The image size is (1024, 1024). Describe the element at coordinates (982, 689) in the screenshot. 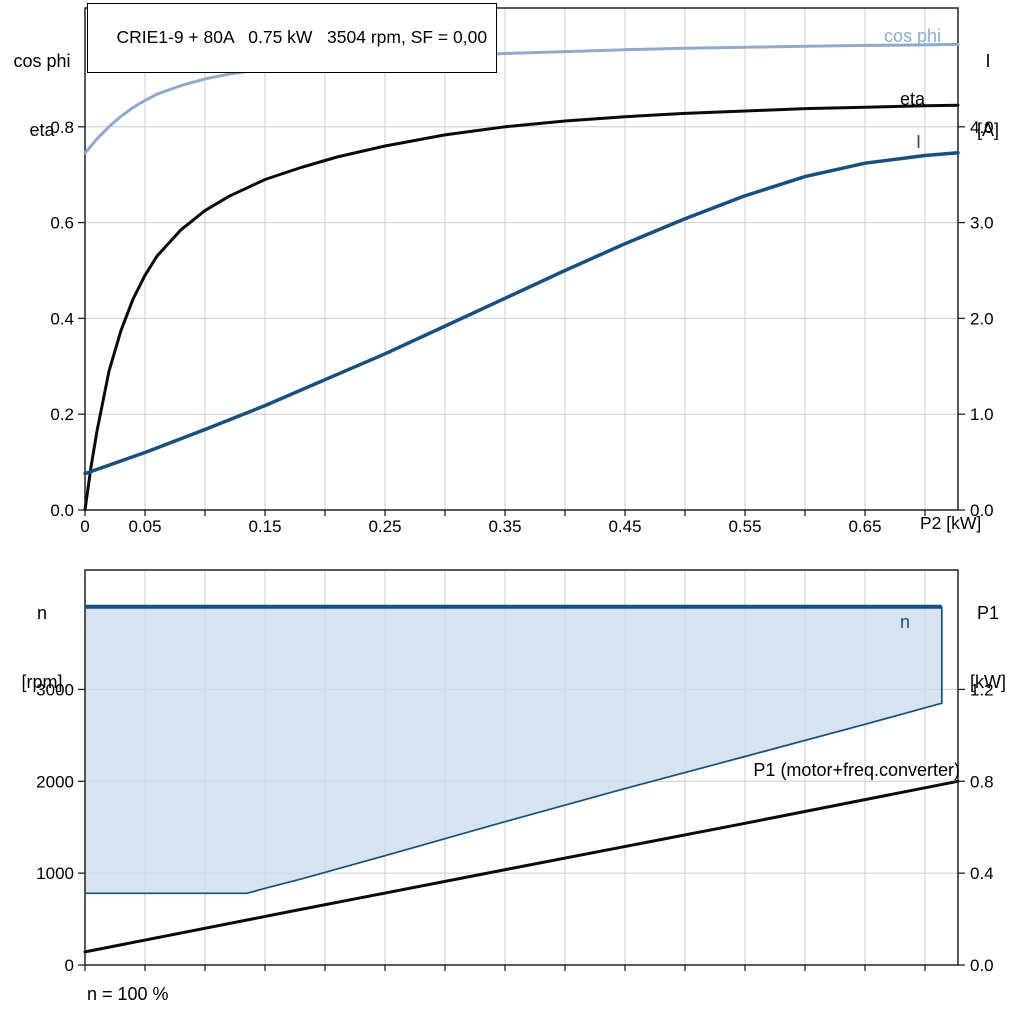

I see `y-right-tick-label: 1.2` at that location.